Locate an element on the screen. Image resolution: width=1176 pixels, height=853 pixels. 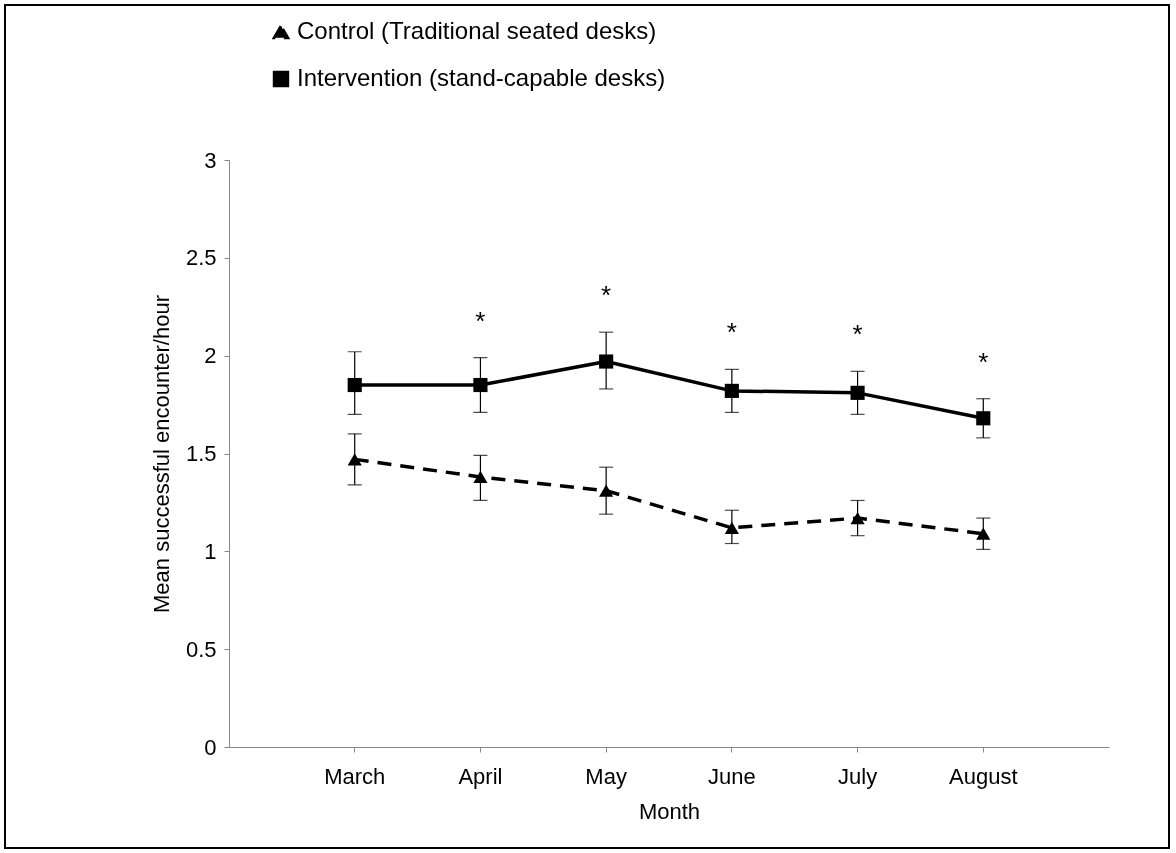
y-tick-label: 1.5 is located at coordinates (201, 453).